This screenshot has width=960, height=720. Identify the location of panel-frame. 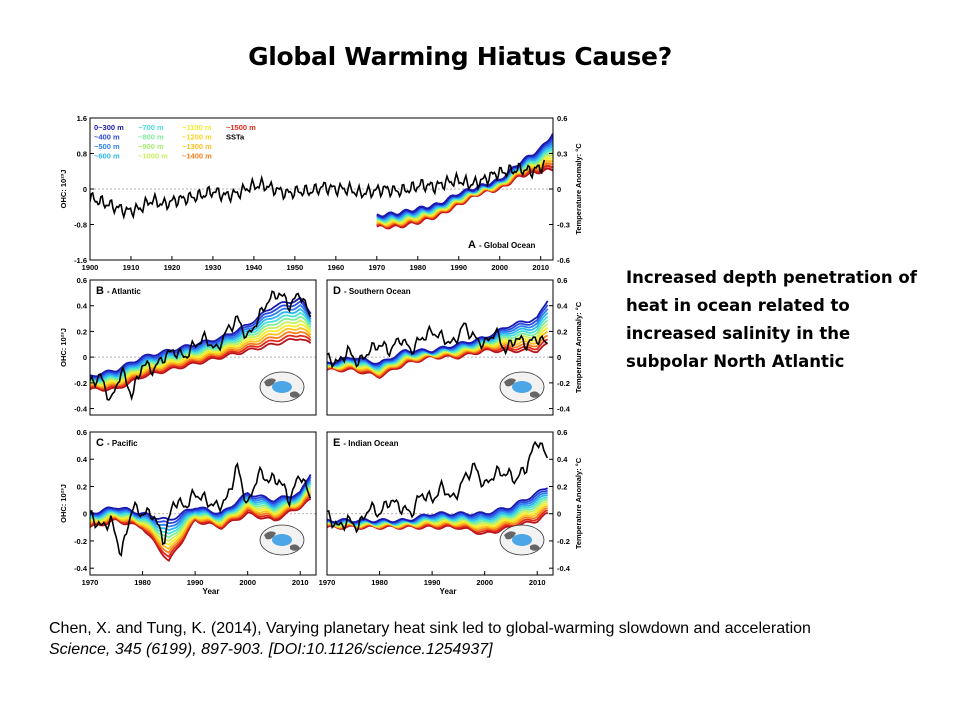
(440, 347).